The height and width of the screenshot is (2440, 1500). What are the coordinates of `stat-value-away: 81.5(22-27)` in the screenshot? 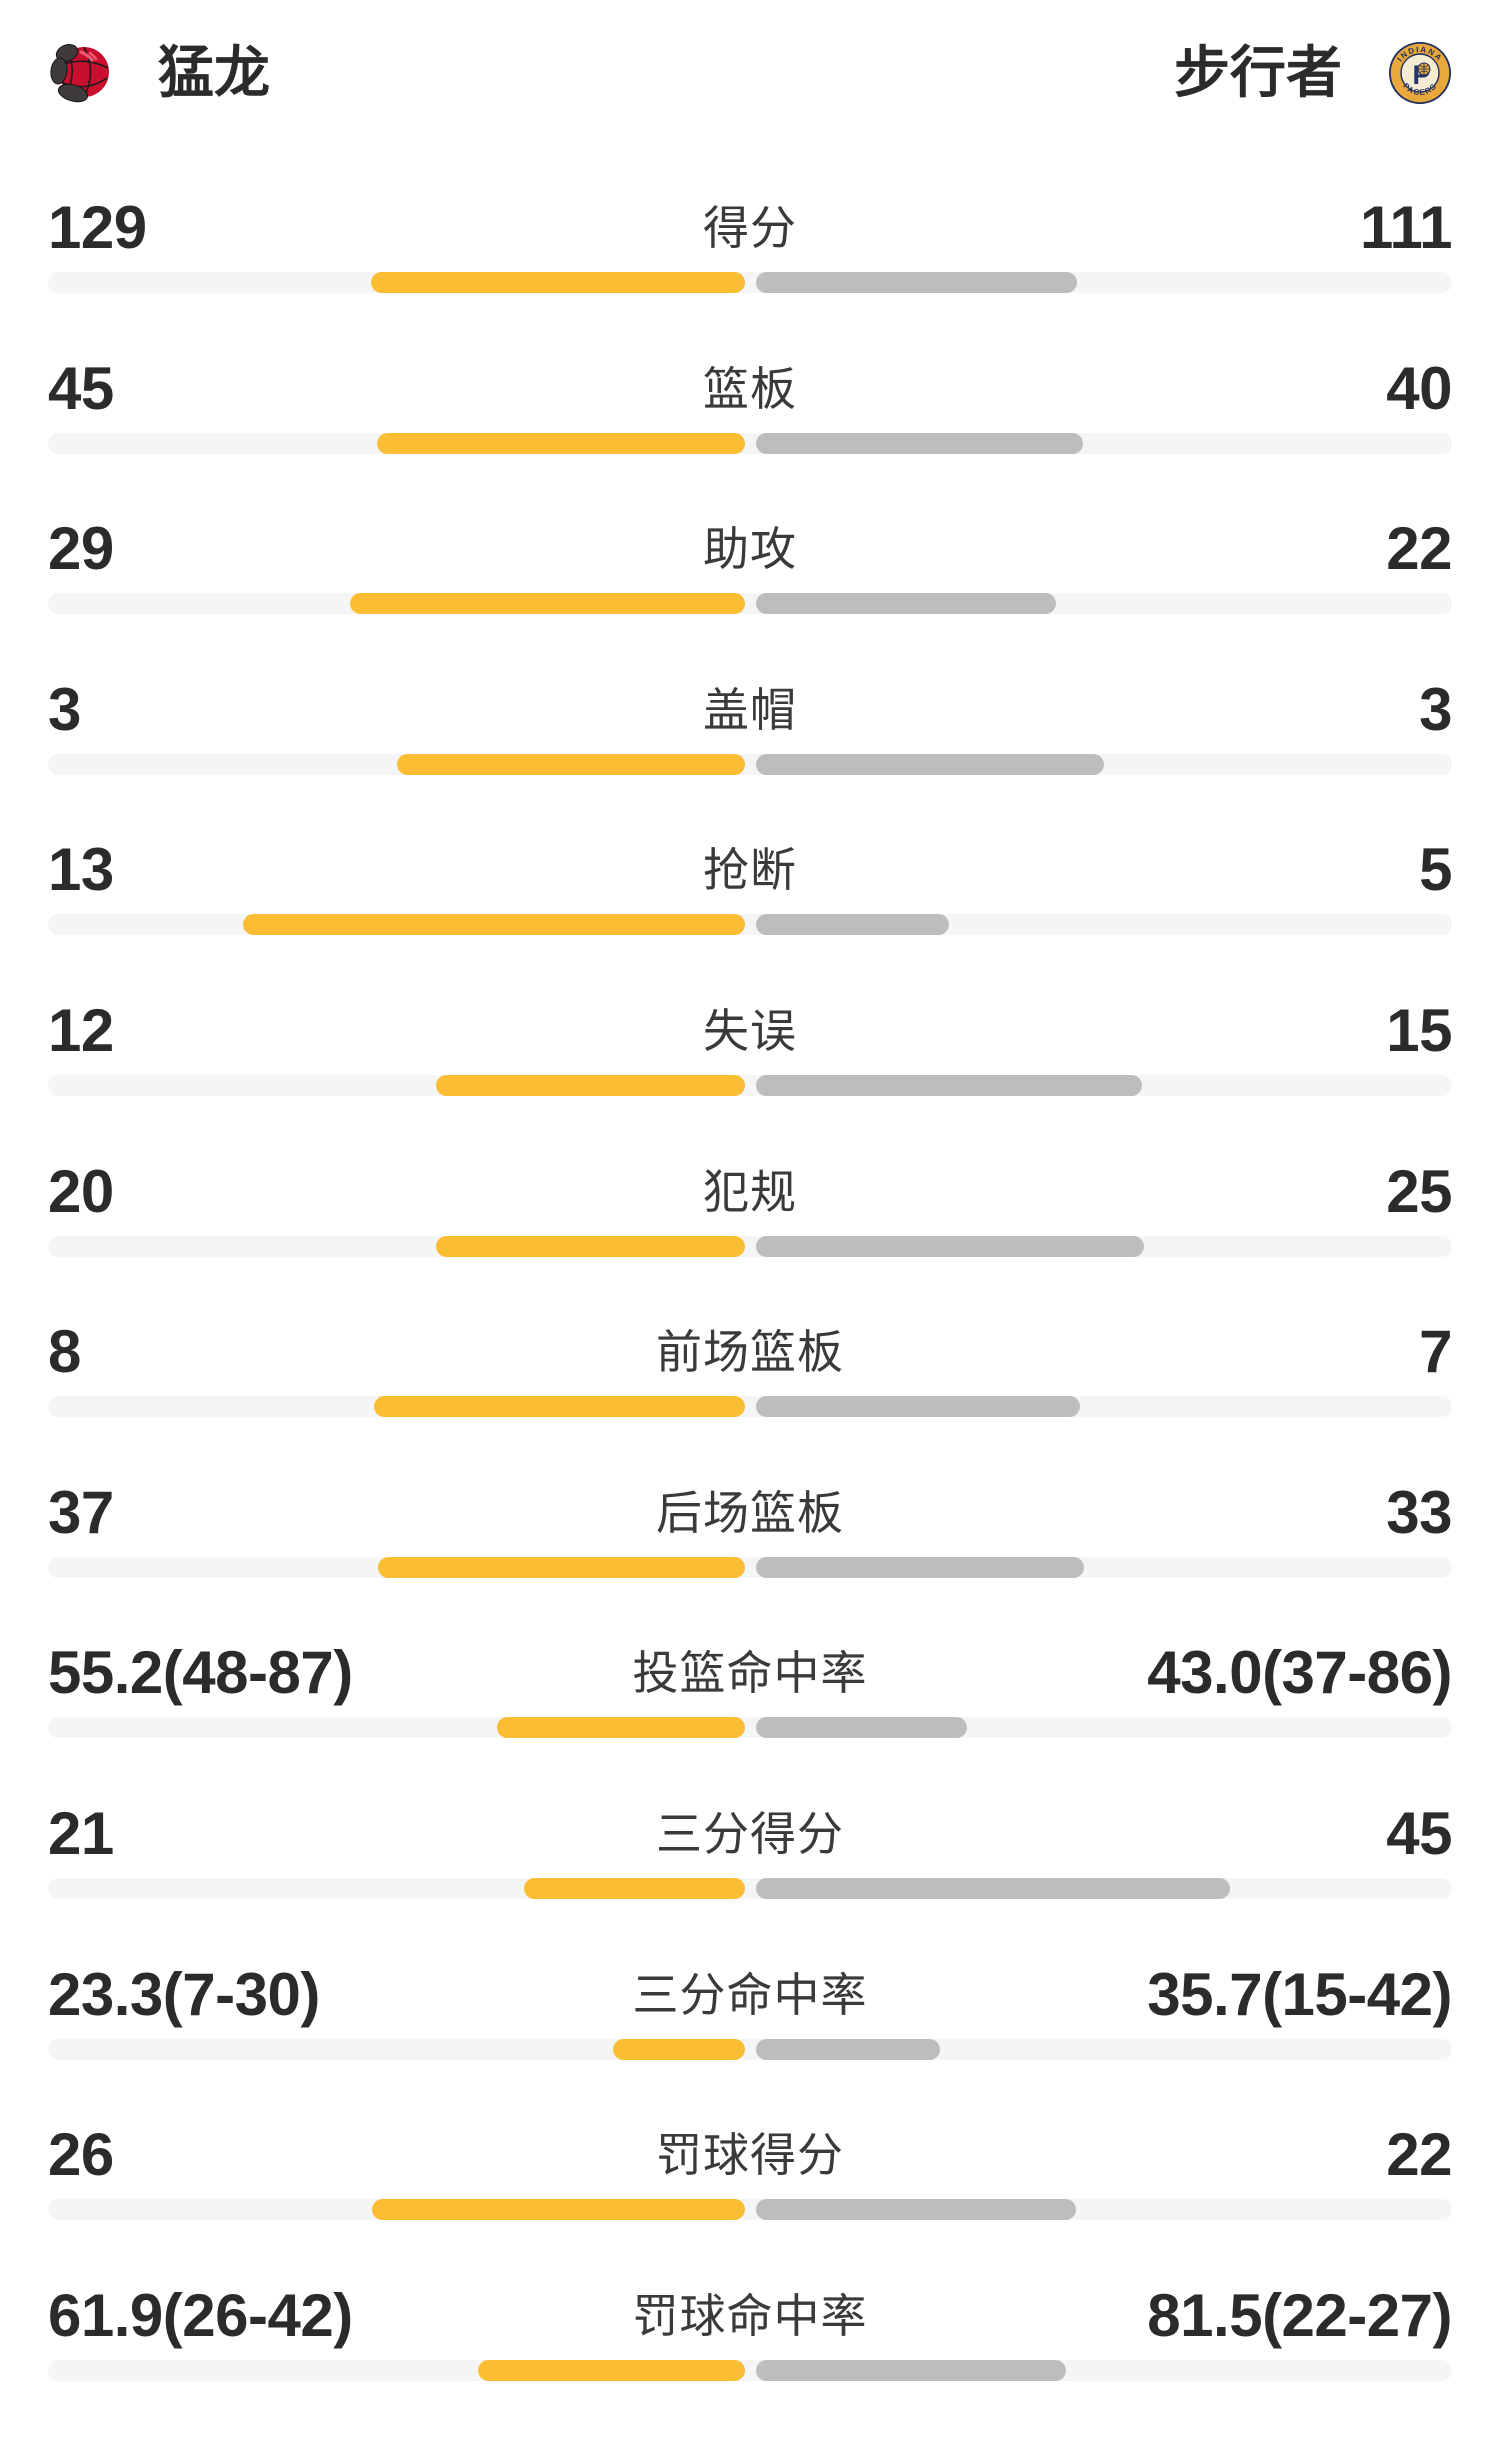 It's located at (1299, 2315).